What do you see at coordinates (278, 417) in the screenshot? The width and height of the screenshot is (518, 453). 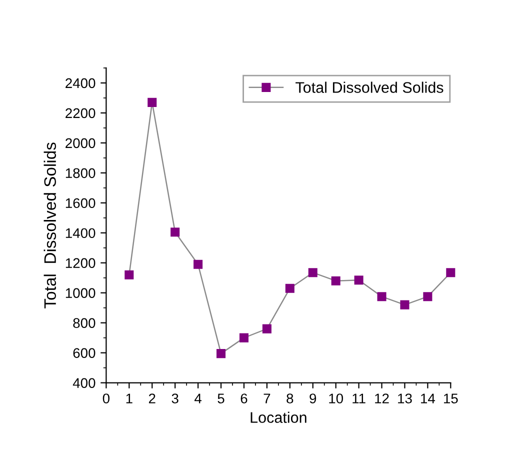 I see `x-axis-title: Location` at bounding box center [278, 417].